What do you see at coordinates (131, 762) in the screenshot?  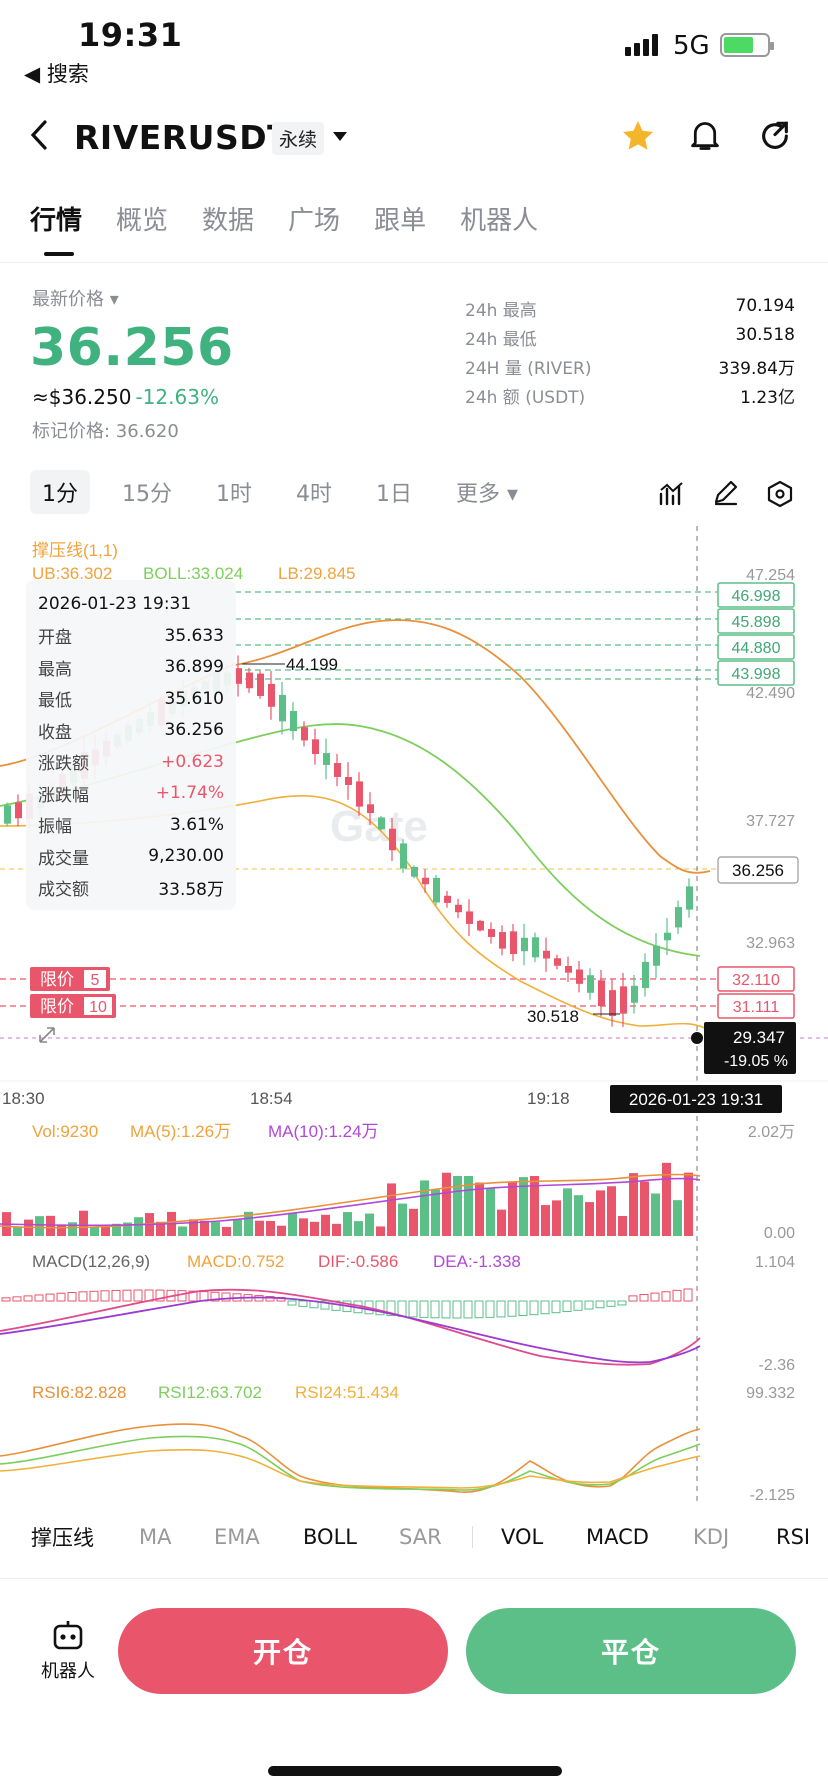 I see `tooltip-row: 涨跌额 +0.623` at bounding box center [131, 762].